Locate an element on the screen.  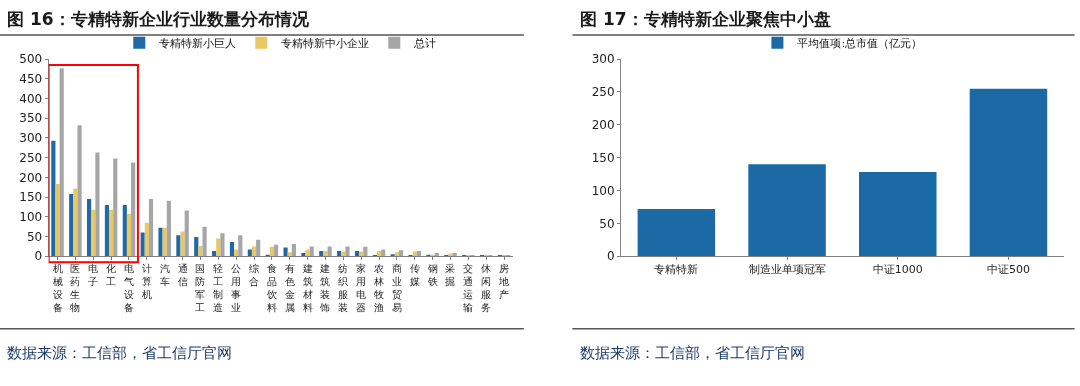
x-tick-label: 有色金属 is located at coordinates (289, 288).